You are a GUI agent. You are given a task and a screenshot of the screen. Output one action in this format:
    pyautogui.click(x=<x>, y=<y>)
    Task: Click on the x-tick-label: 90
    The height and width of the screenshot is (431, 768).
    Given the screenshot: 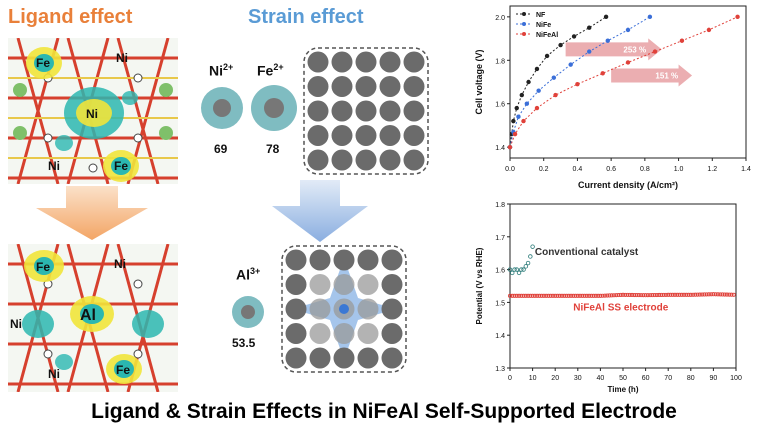 What is the action you would take?
    pyautogui.click(x=714, y=378)
    